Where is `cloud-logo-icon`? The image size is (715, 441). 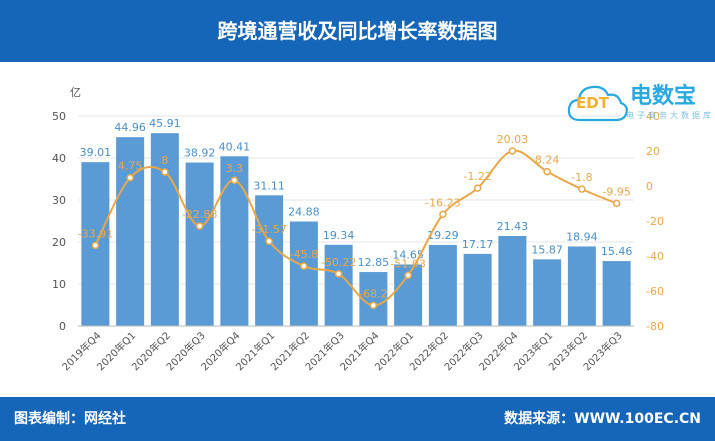 cloud-logo-icon is located at coordinates (597, 103).